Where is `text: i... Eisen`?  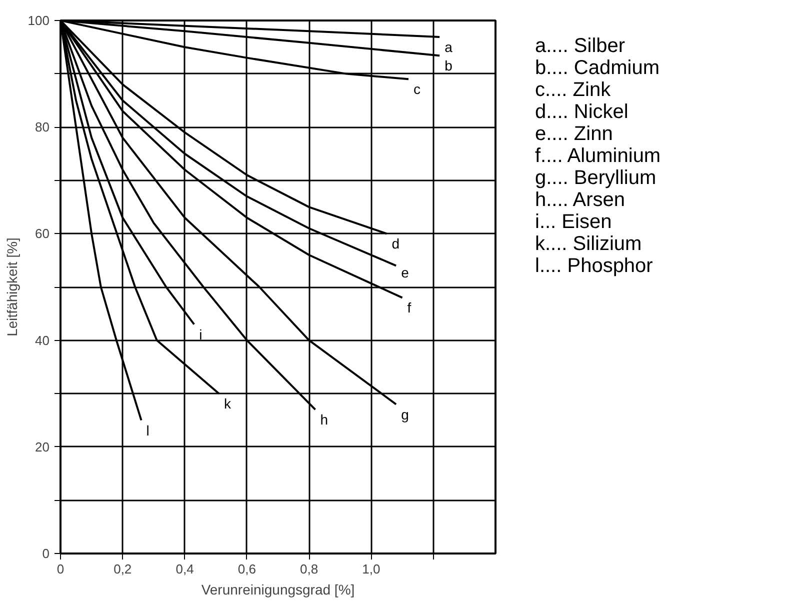
text: i... Eisen is located at coordinates (574, 222).